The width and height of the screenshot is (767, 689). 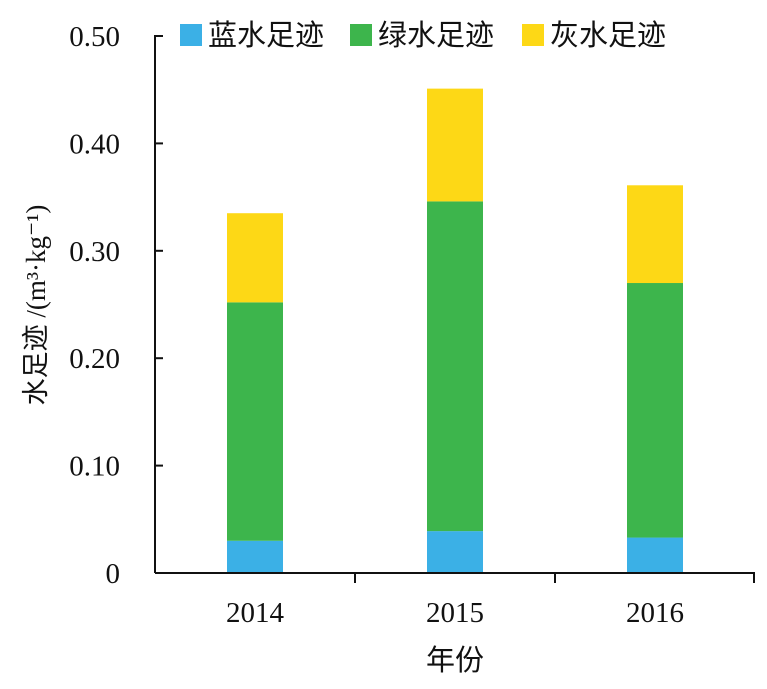 I want to click on y-tick-label: 0.20, so click(x=94, y=359).